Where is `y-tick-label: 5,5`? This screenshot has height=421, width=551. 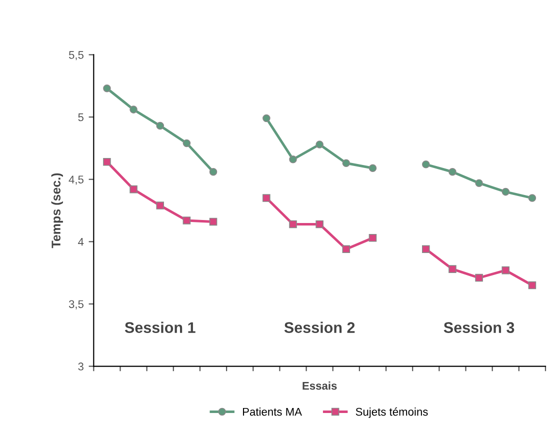 y-tick-label: 5,5 is located at coordinates (76, 55).